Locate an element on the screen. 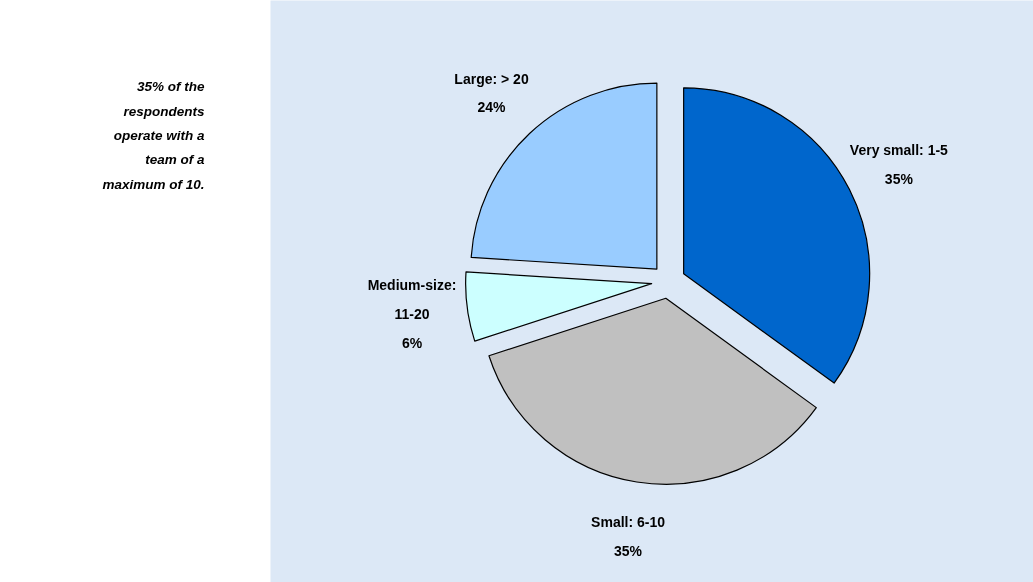  data-label: 6% is located at coordinates (412, 342).